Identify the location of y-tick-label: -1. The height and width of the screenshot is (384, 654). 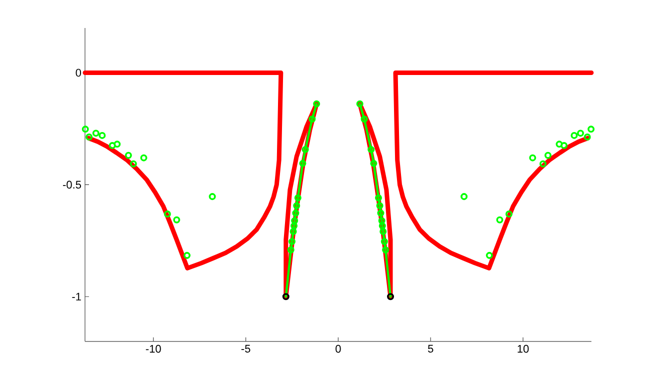
(76, 296).